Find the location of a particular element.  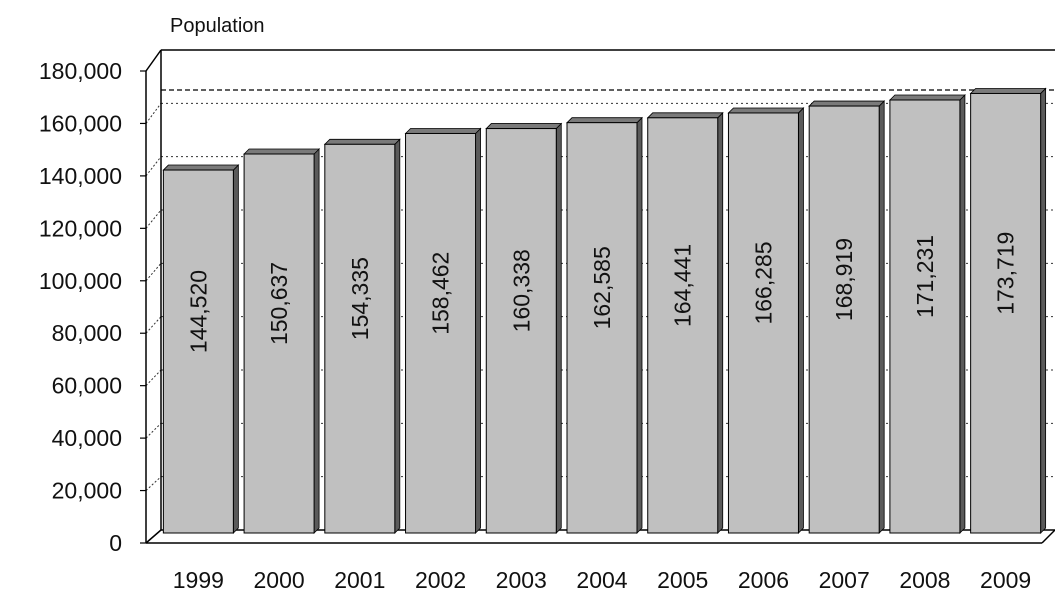

x-tick-label: 2001 is located at coordinates (359, 580).